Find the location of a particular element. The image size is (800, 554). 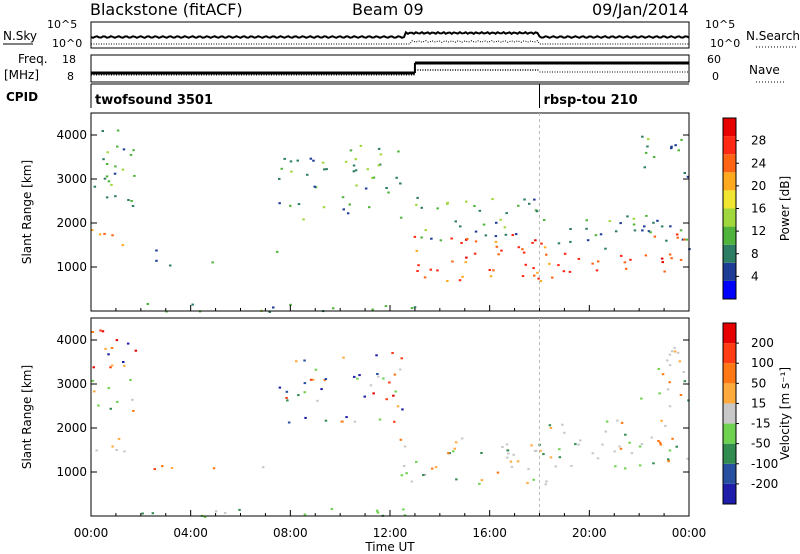

velocity-colorbar-frame is located at coordinates (729, 413).